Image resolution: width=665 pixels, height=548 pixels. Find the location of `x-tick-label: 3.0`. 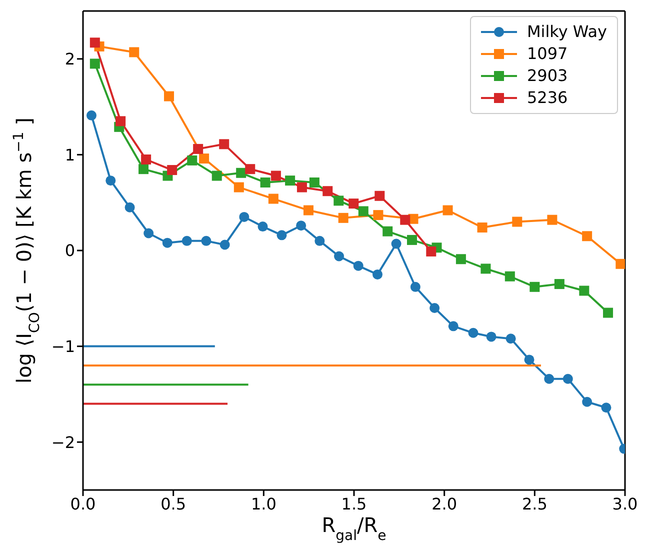

x-tick-label: 3.0 is located at coordinates (625, 504).